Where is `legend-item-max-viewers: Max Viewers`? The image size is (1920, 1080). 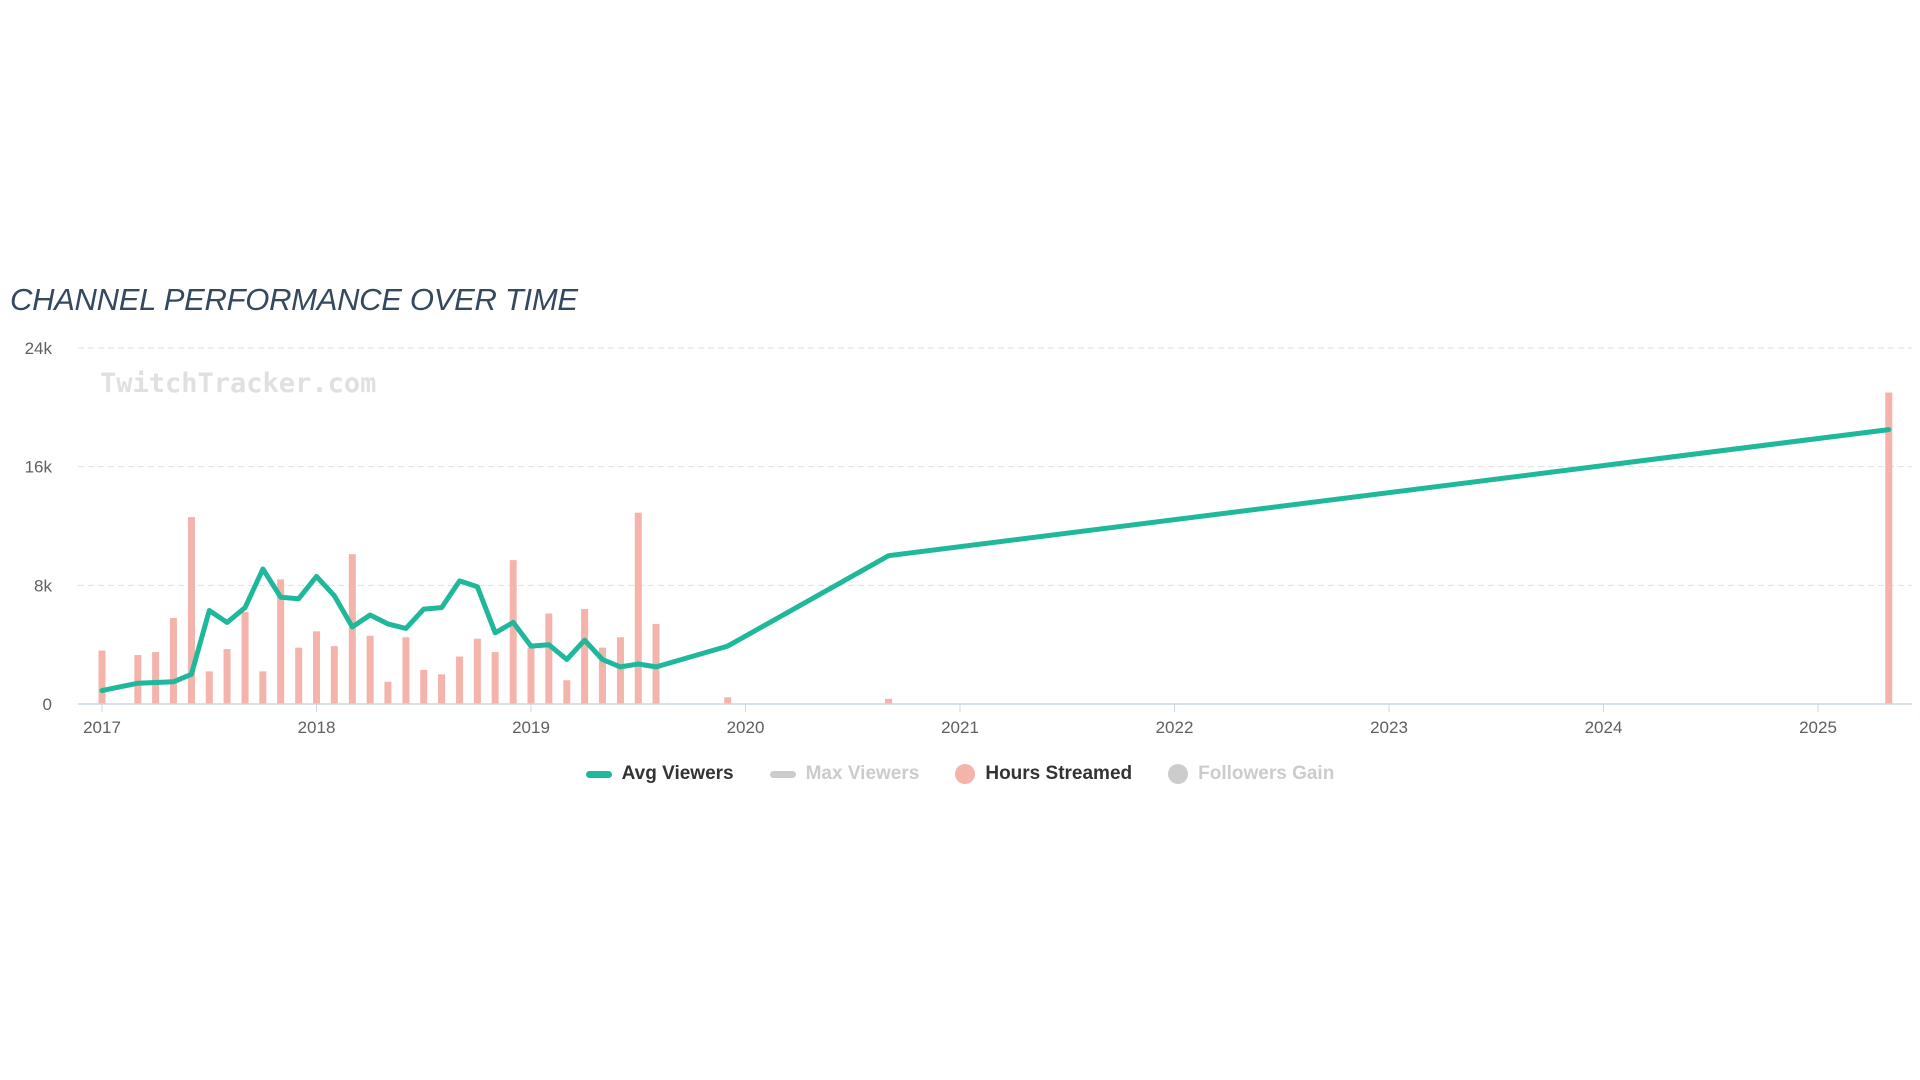 legend-item-max-viewers: Max Viewers is located at coordinates (844, 774).